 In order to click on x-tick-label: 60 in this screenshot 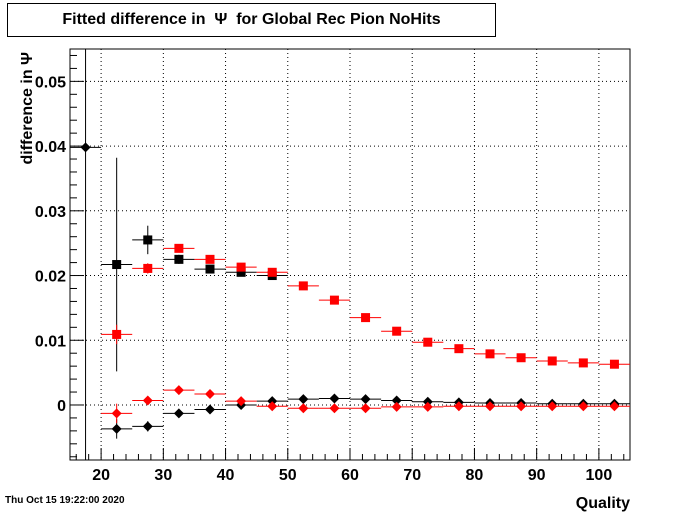, I will do `click(350, 475)`.